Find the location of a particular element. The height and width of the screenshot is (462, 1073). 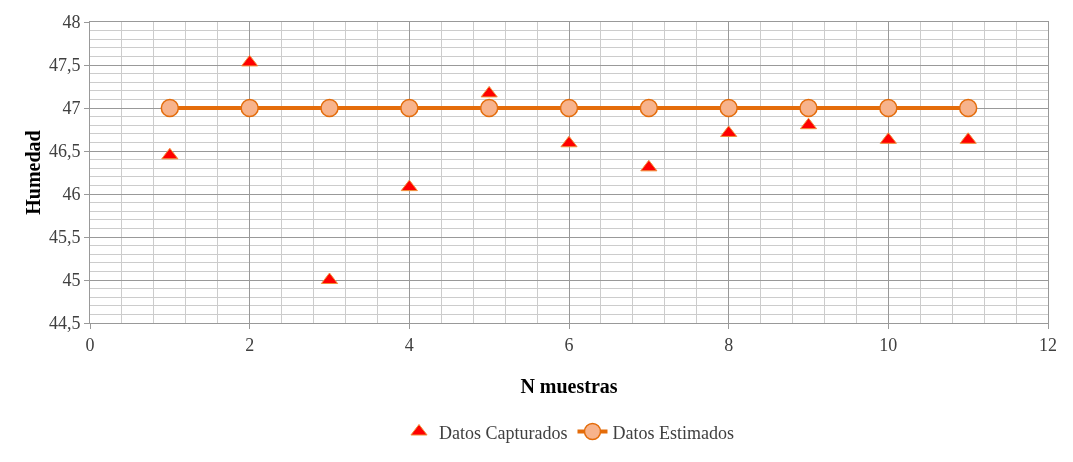

x-tick-label: 8 is located at coordinates (729, 344).